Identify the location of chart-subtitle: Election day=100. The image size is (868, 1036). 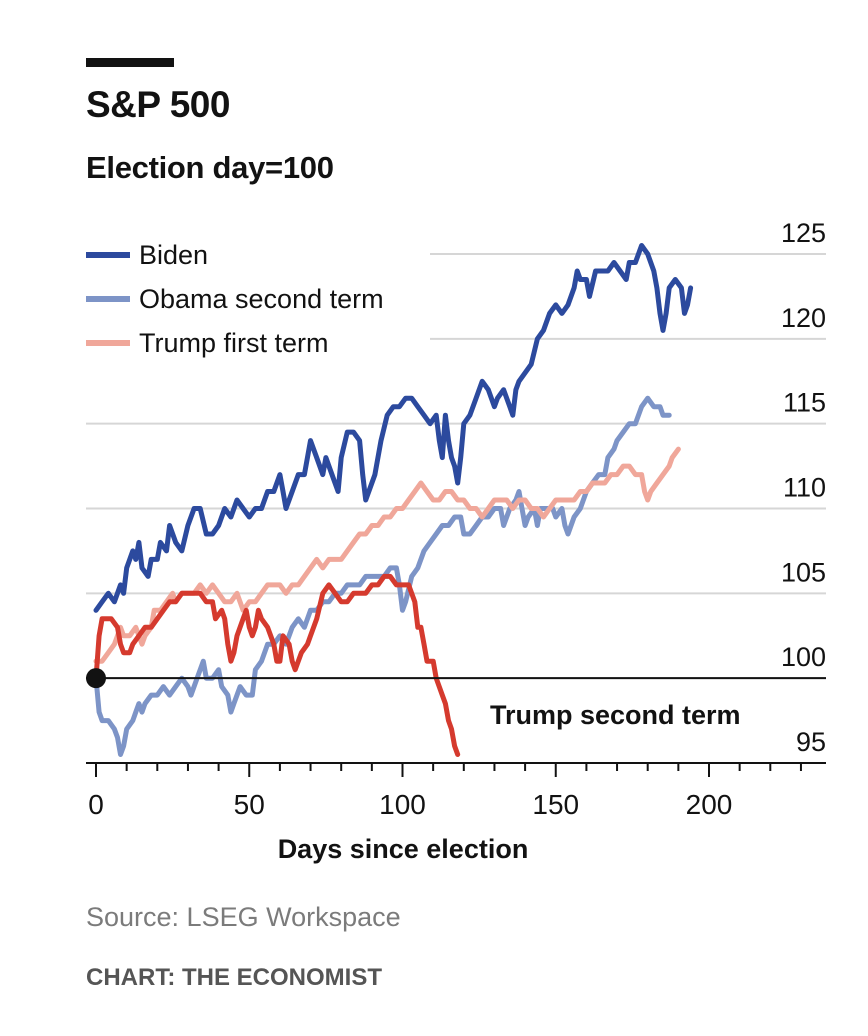
(210, 167).